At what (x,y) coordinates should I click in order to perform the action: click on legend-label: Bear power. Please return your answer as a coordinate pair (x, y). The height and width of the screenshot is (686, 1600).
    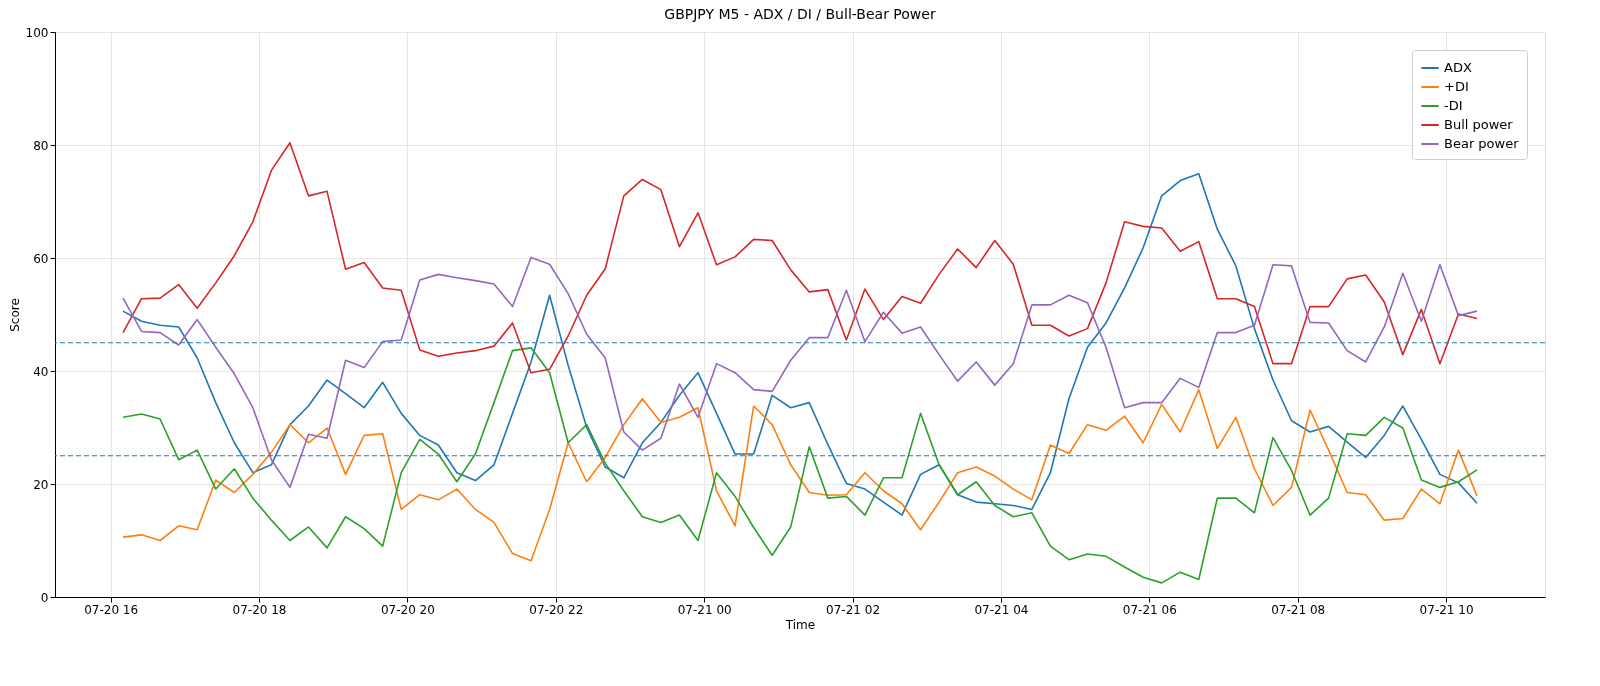
    Looking at the image, I should click on (1482, 143).